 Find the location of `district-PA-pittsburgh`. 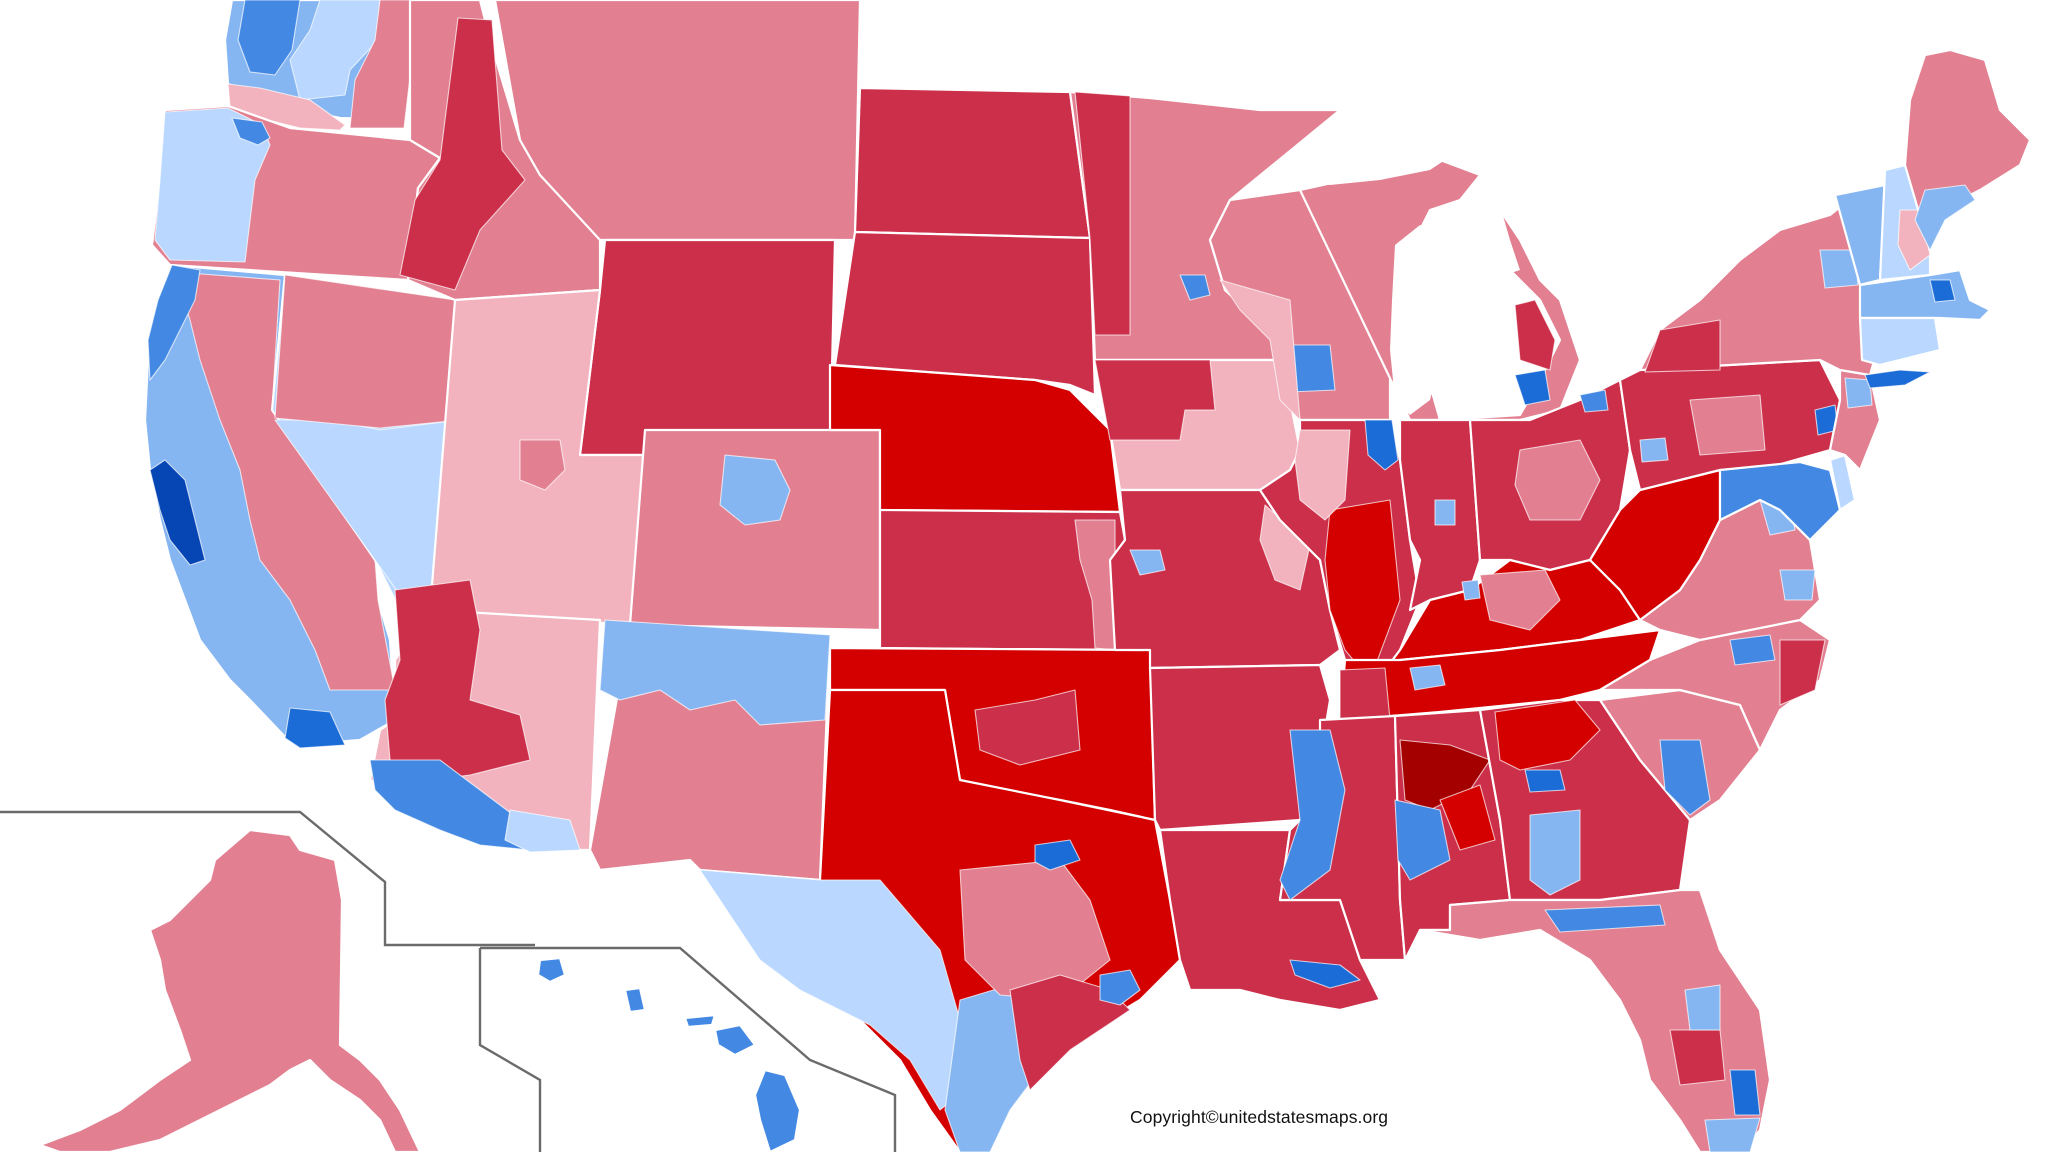

district-PA-pittsburgh is located at coordinates (1654, 450).